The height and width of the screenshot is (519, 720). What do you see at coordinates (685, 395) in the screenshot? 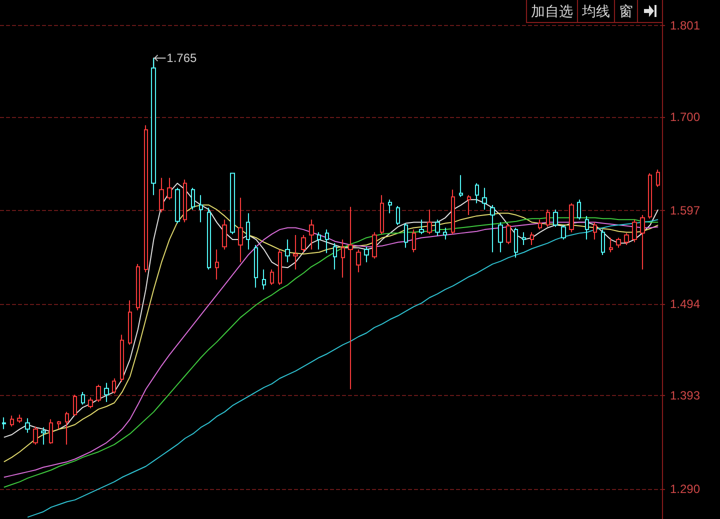
I see `y-tick-label: 1.393` at bounding box center [685, 395].